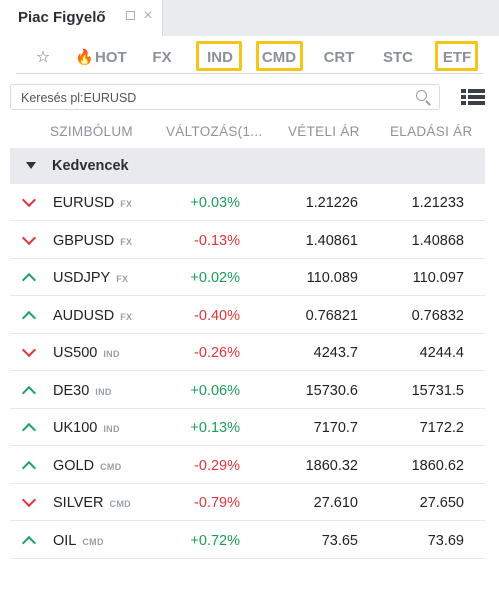  What do you see at coordinates (473, 97) in the screenshot?
I see `list-view-icon` at bounding box center [473, 97].